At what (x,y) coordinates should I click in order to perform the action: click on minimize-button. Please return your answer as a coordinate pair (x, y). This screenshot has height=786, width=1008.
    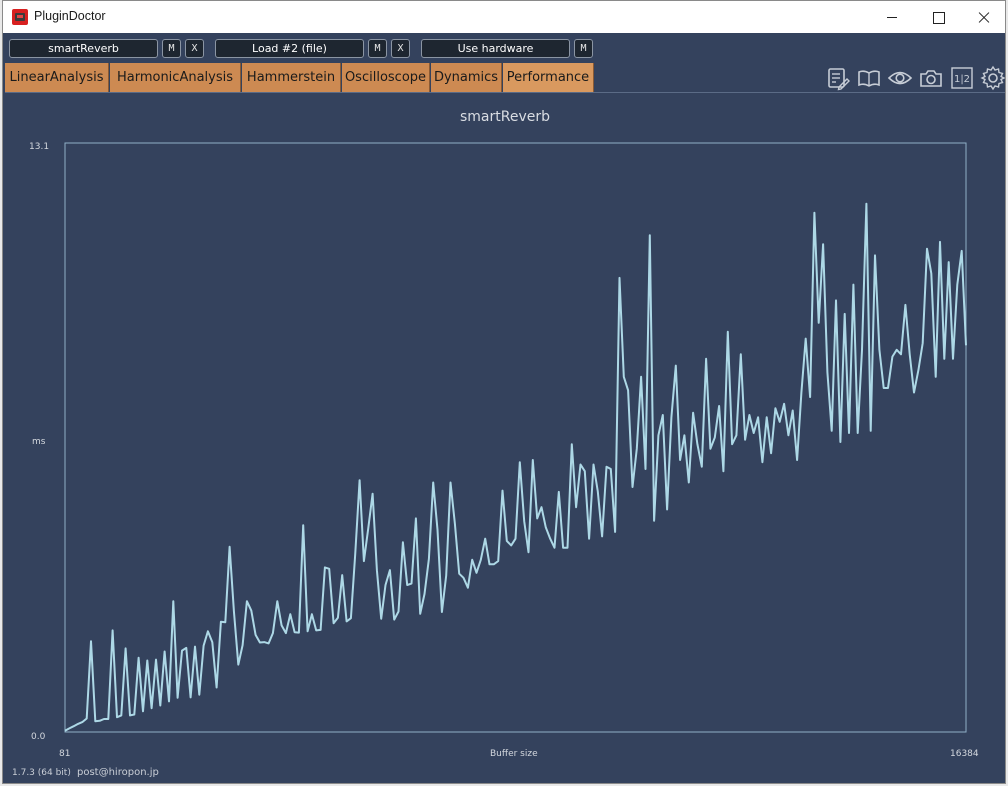
    Looking at the image, I should click on (892, 17).